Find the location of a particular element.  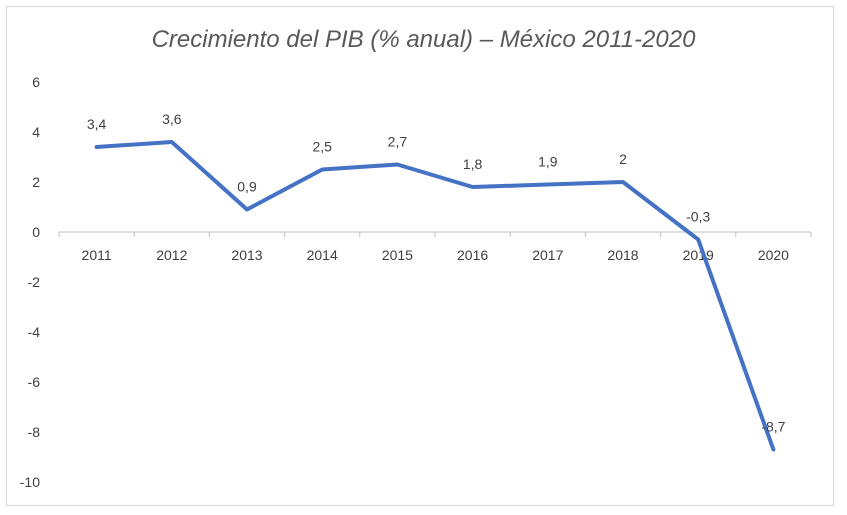

data-label: 1,9 is located at coordinates (548, 162).